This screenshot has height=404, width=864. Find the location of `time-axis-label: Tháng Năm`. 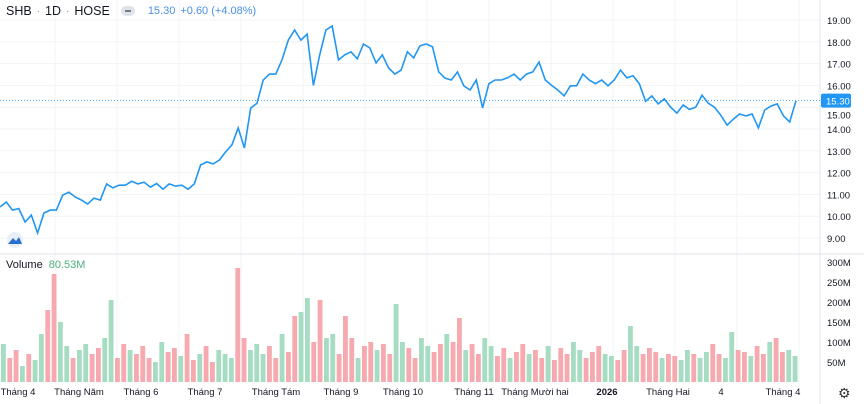

time-axis-label: Tháng Năm is located at coordinates (79, 392).